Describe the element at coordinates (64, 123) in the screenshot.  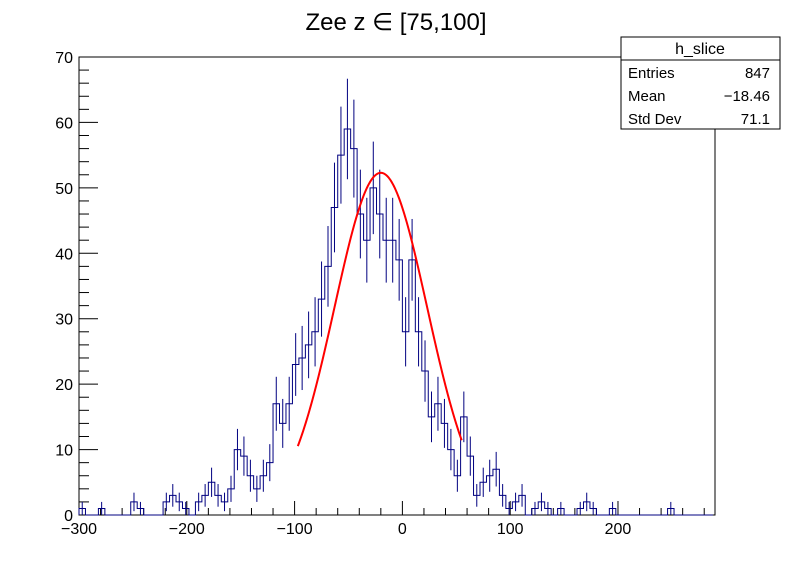
I see `y-tick-label: 60` at that location.